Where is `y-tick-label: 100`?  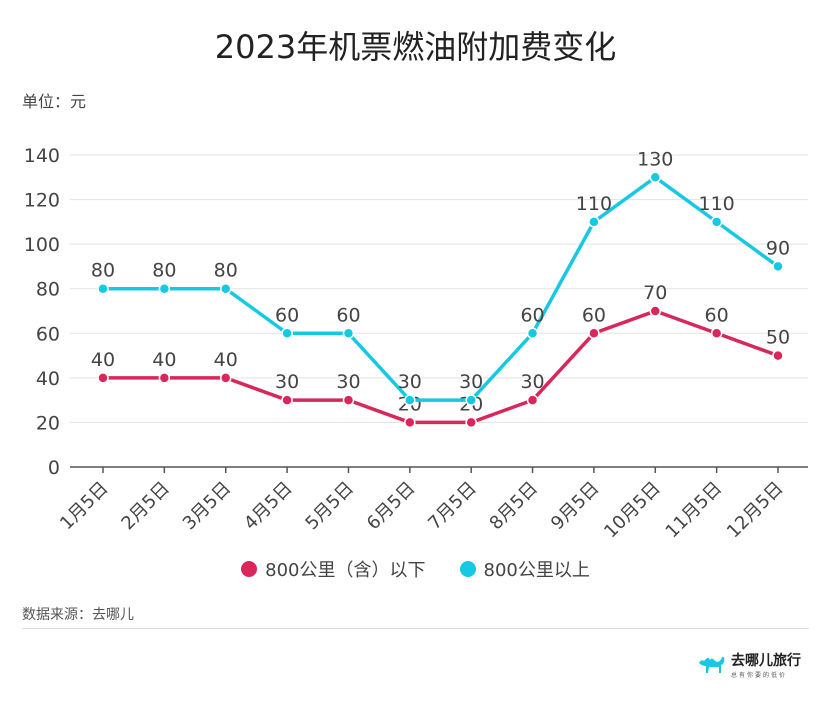
y-tick-label: 100 is located at coordinates (42, 245).